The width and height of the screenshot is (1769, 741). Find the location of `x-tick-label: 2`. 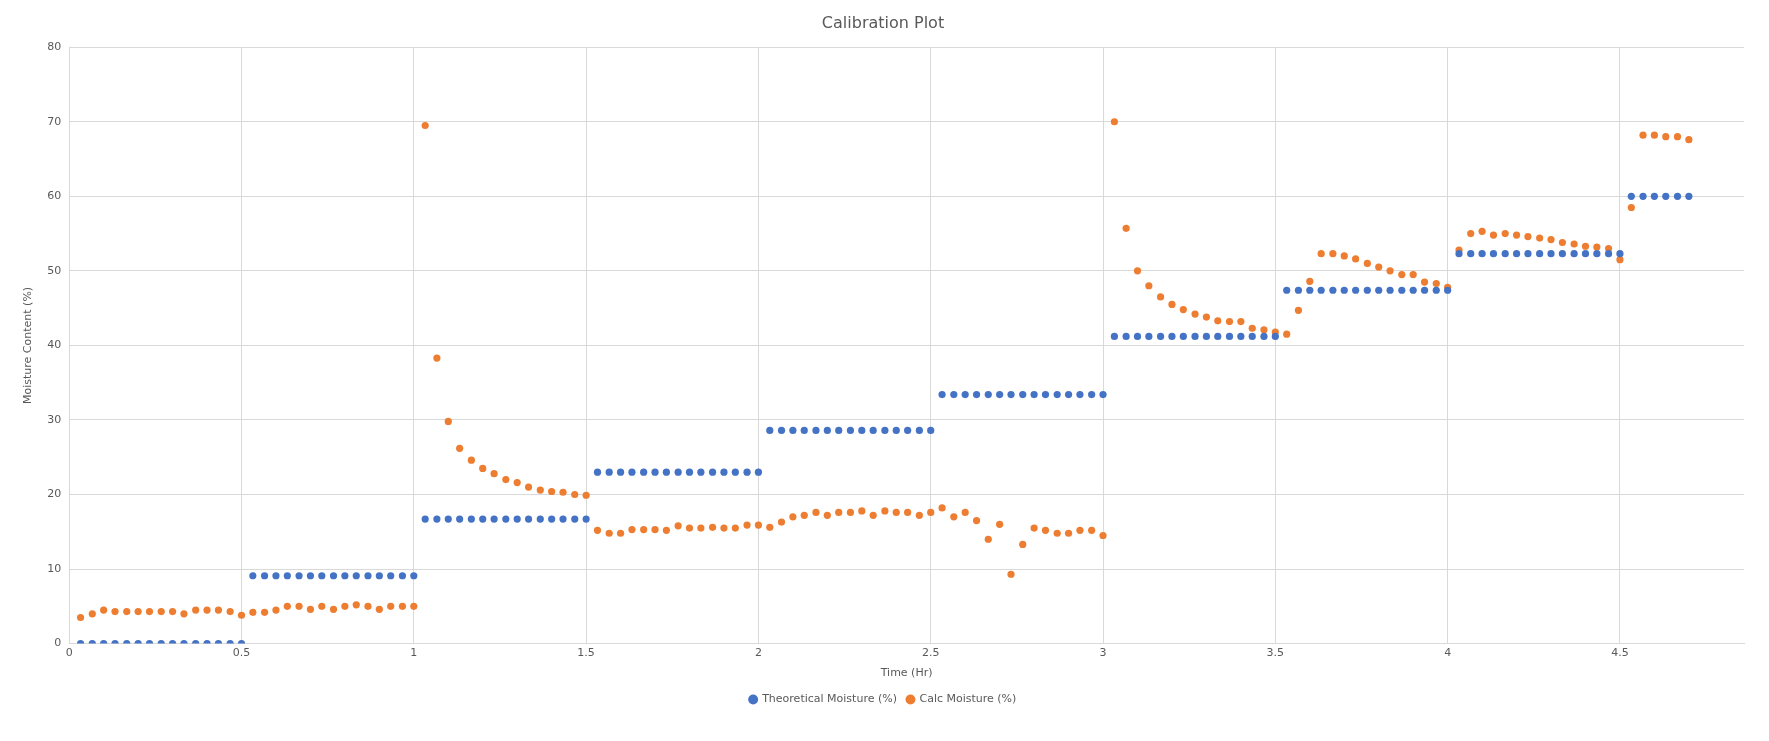

x-tick-label: 2 is located at coordinates (758, 653).